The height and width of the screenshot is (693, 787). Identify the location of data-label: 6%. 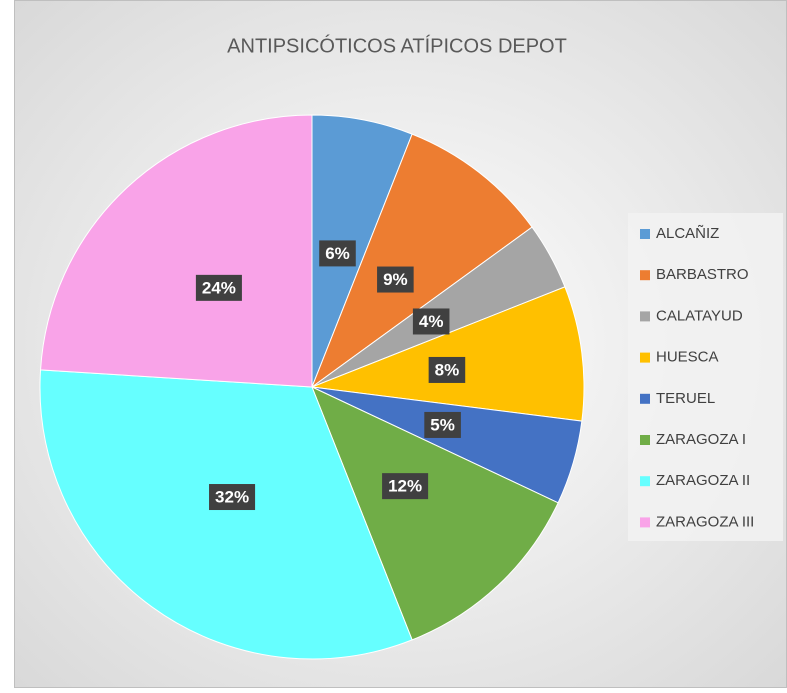
(337, 253).